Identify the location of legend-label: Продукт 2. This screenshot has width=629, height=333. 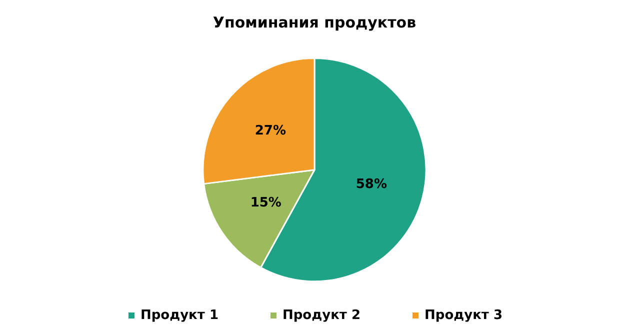
(321, 315).